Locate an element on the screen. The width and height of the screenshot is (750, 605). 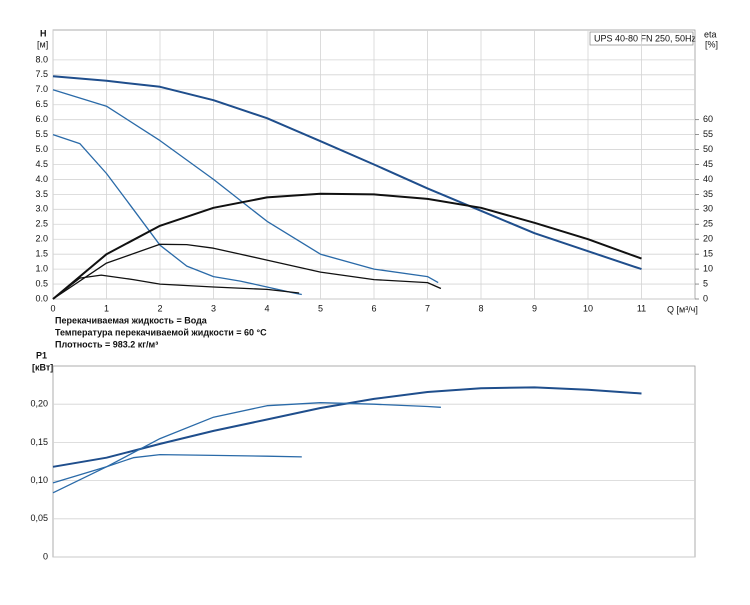
note: Перекачиваемая жидкость = Вода is located at coordinates (131, 320).